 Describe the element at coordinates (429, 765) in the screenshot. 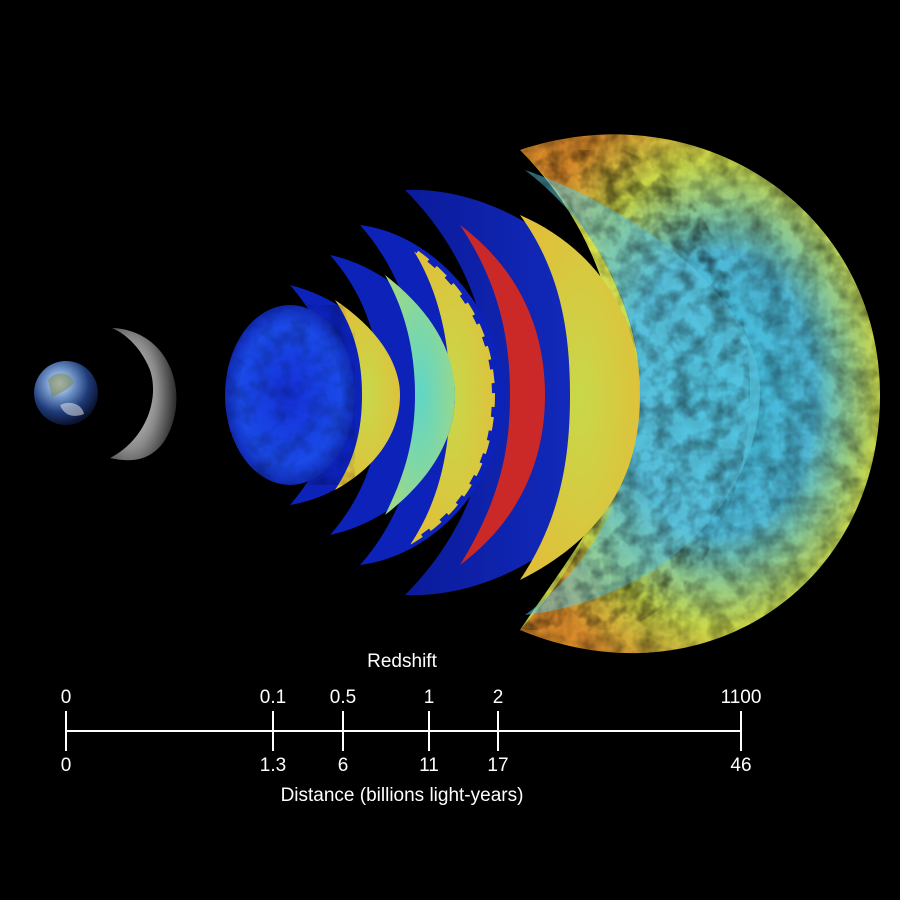

I see `distance-tick-label: 11` at that location.